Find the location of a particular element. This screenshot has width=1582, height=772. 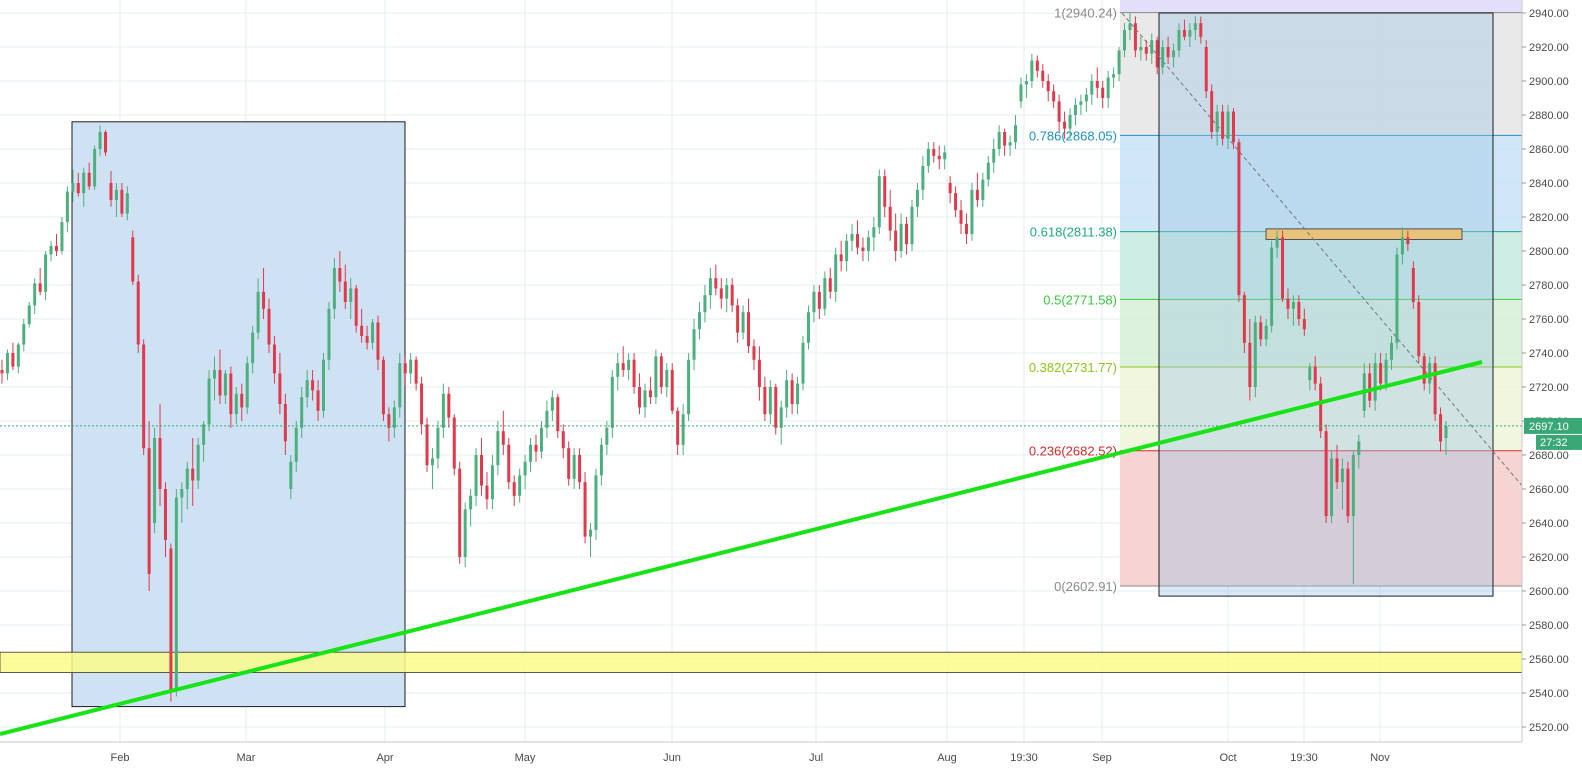

fib-band is located at coordinates (1321, 265).